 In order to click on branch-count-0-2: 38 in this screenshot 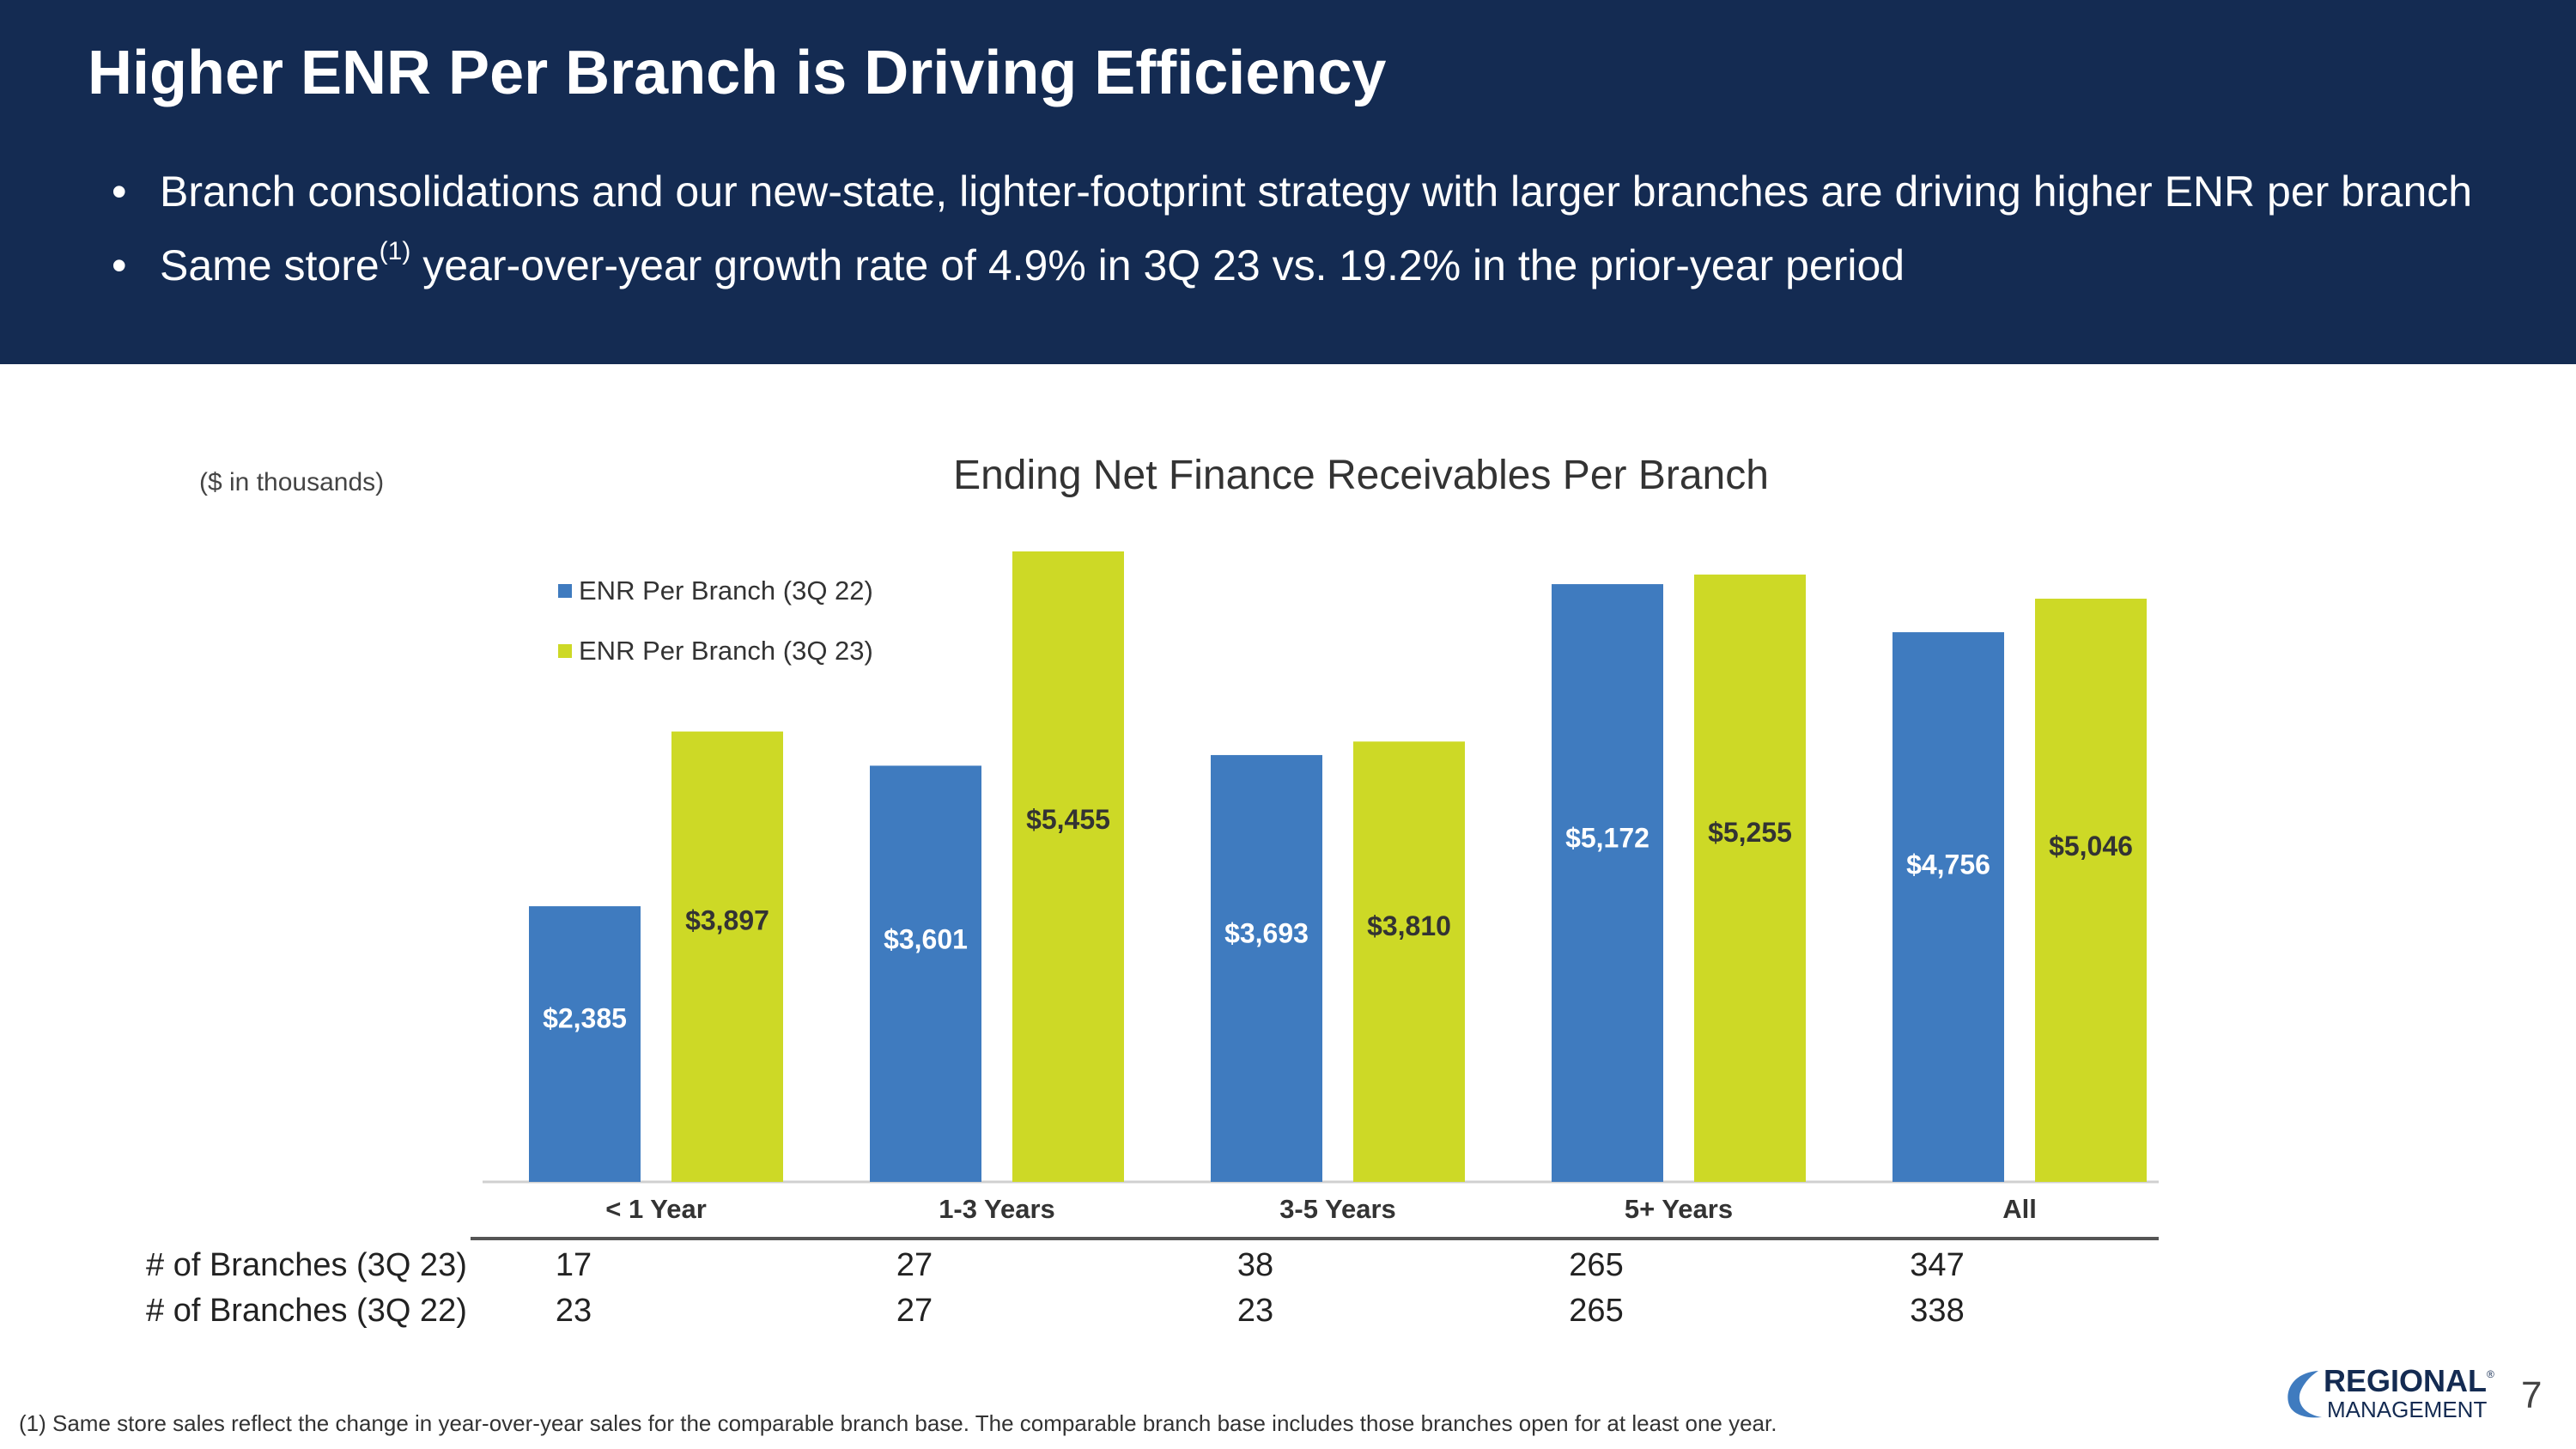, I will do `click(1255, 1265)`.